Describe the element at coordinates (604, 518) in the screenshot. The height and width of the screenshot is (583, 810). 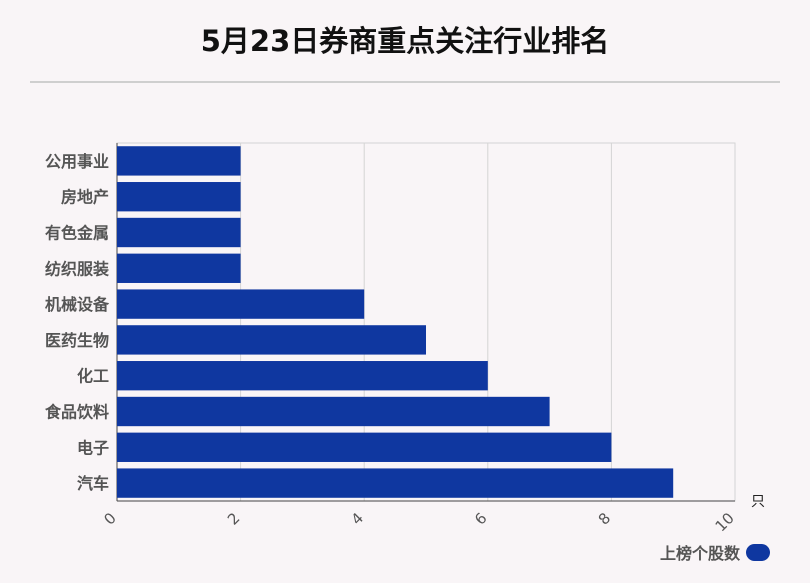
I see `x-tick-label: 8` at that location.